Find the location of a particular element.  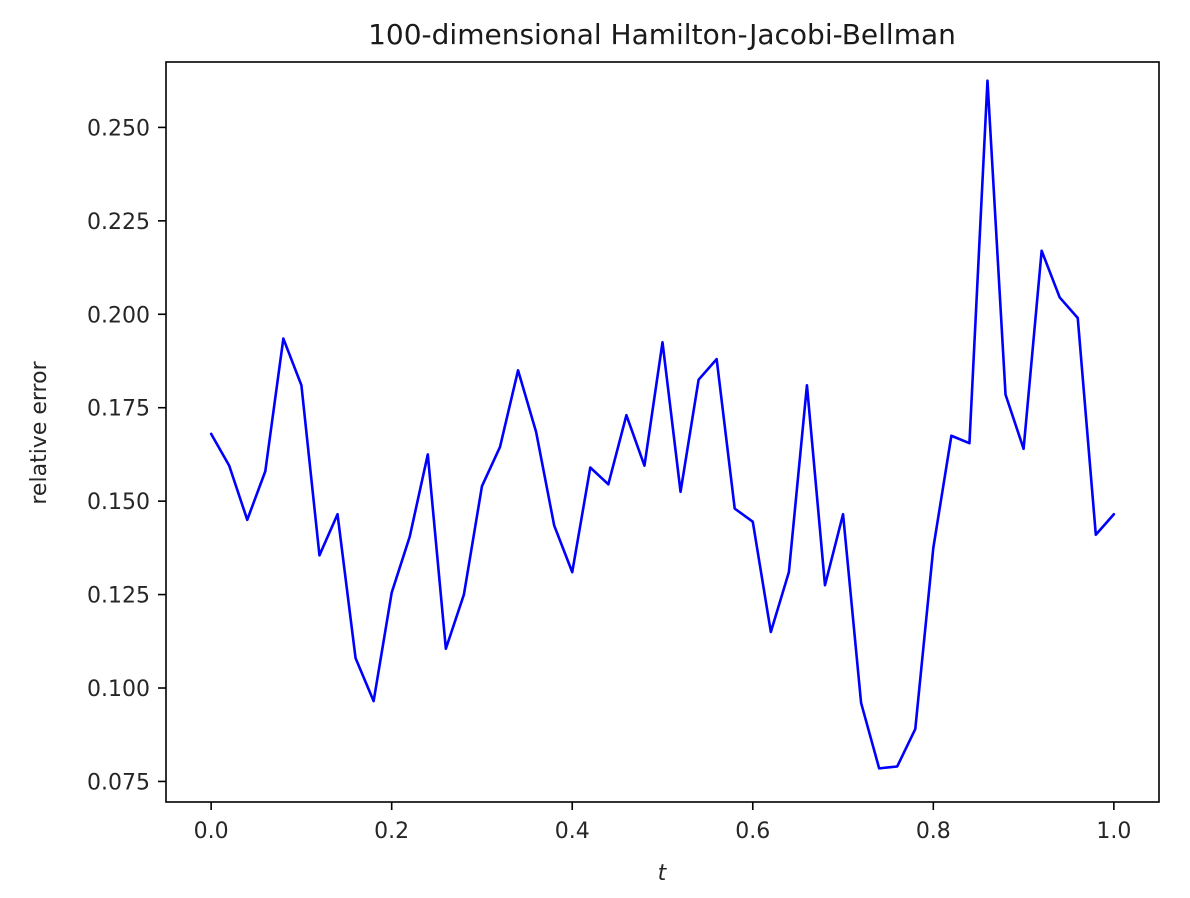

x-axis-ticks: 0.0 0.2 0.4 0.6 0.8 1.0 is located at coordinates (662, 823).